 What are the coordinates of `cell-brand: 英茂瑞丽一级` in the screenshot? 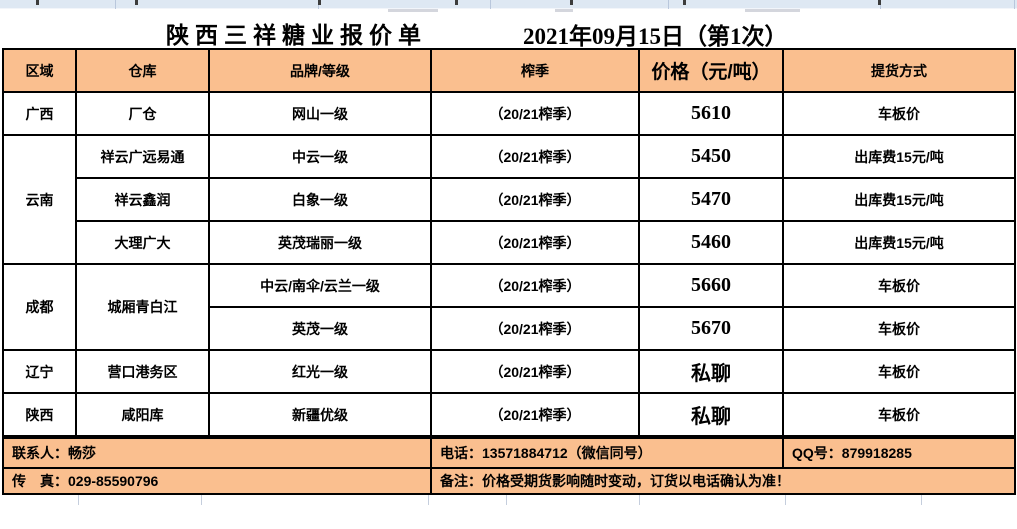 It's located at (320, 242).